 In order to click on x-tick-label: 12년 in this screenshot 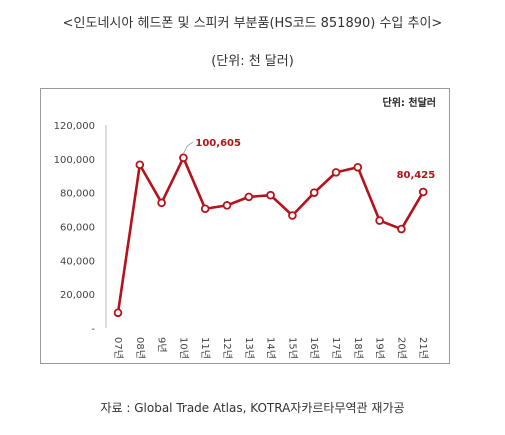, I will do `click(227, 348)`.